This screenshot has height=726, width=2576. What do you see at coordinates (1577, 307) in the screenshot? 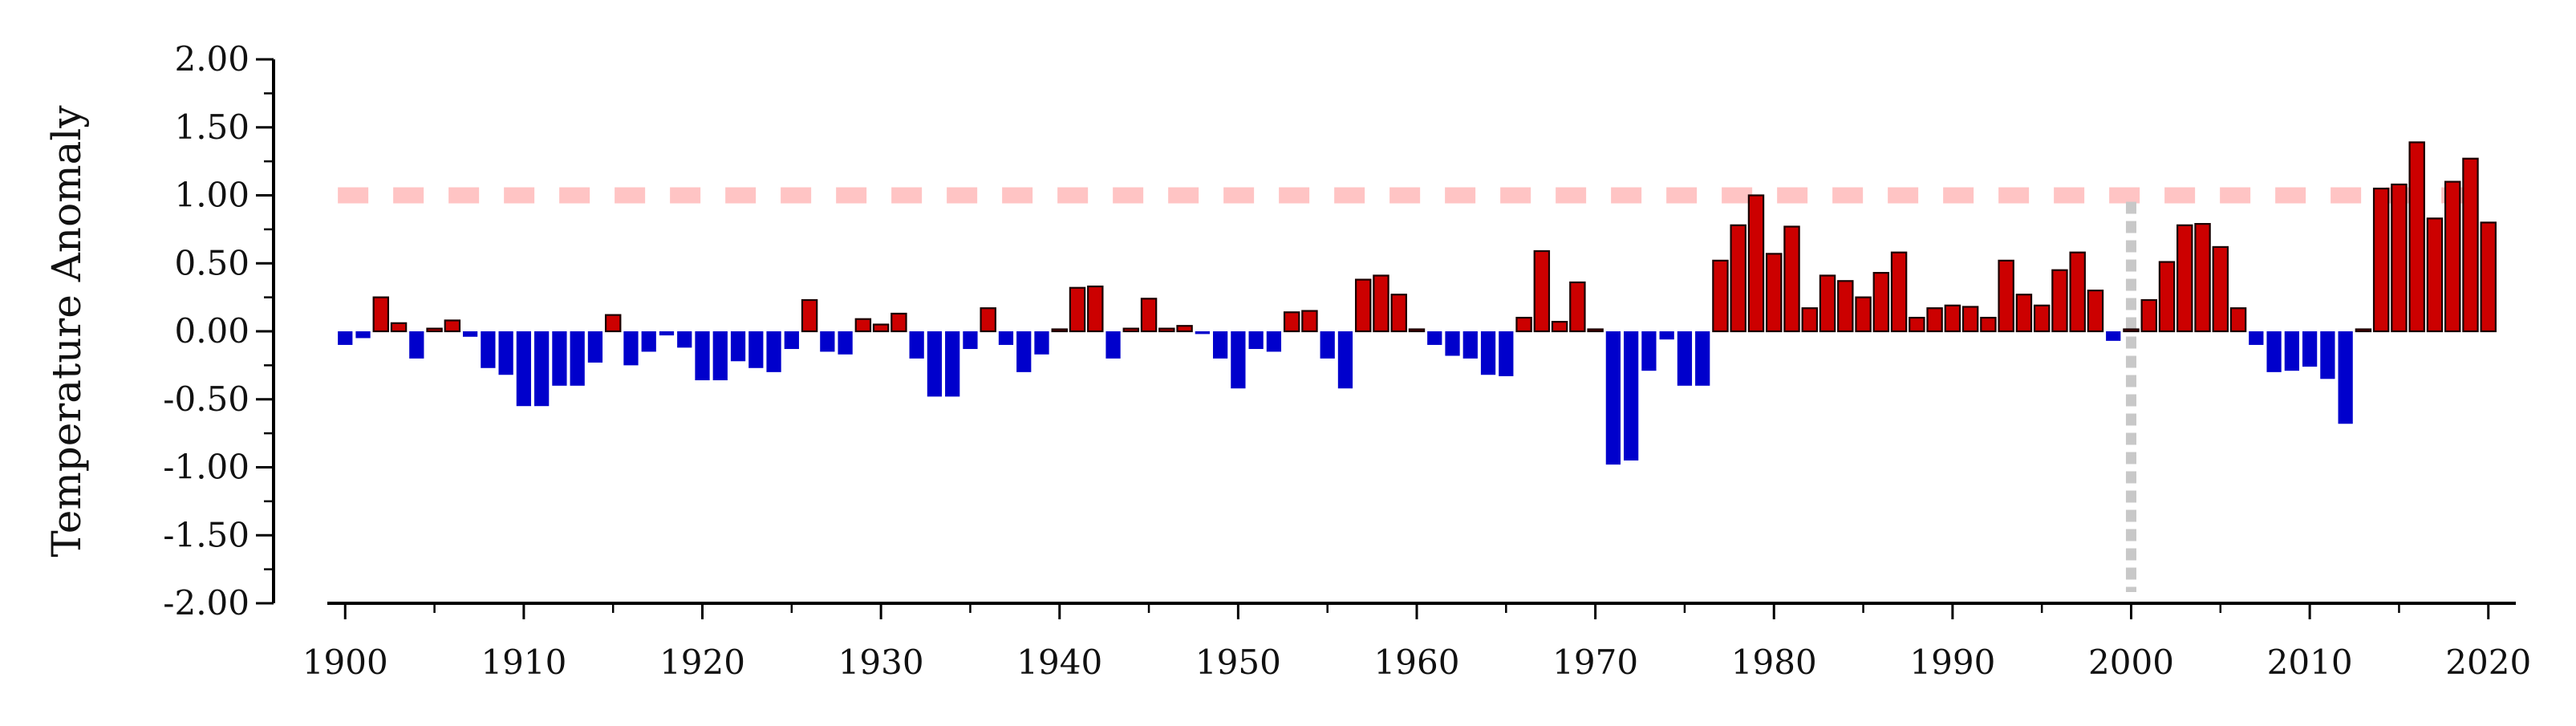
I see `bar-1969` at bounding box center [1577, 307].